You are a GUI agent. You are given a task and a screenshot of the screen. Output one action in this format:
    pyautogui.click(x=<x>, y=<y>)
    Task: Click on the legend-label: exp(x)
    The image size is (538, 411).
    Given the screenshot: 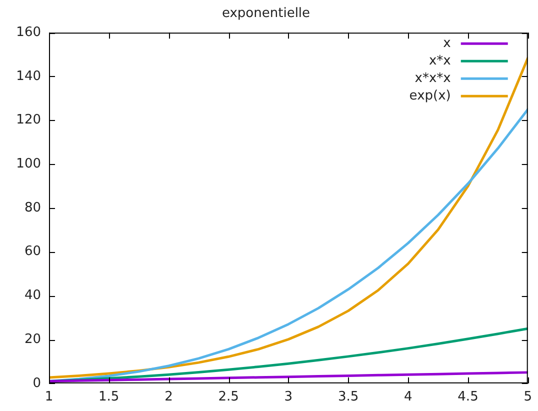 What is the action you would take?
    pyautogui.click(x=430, y=96)
    